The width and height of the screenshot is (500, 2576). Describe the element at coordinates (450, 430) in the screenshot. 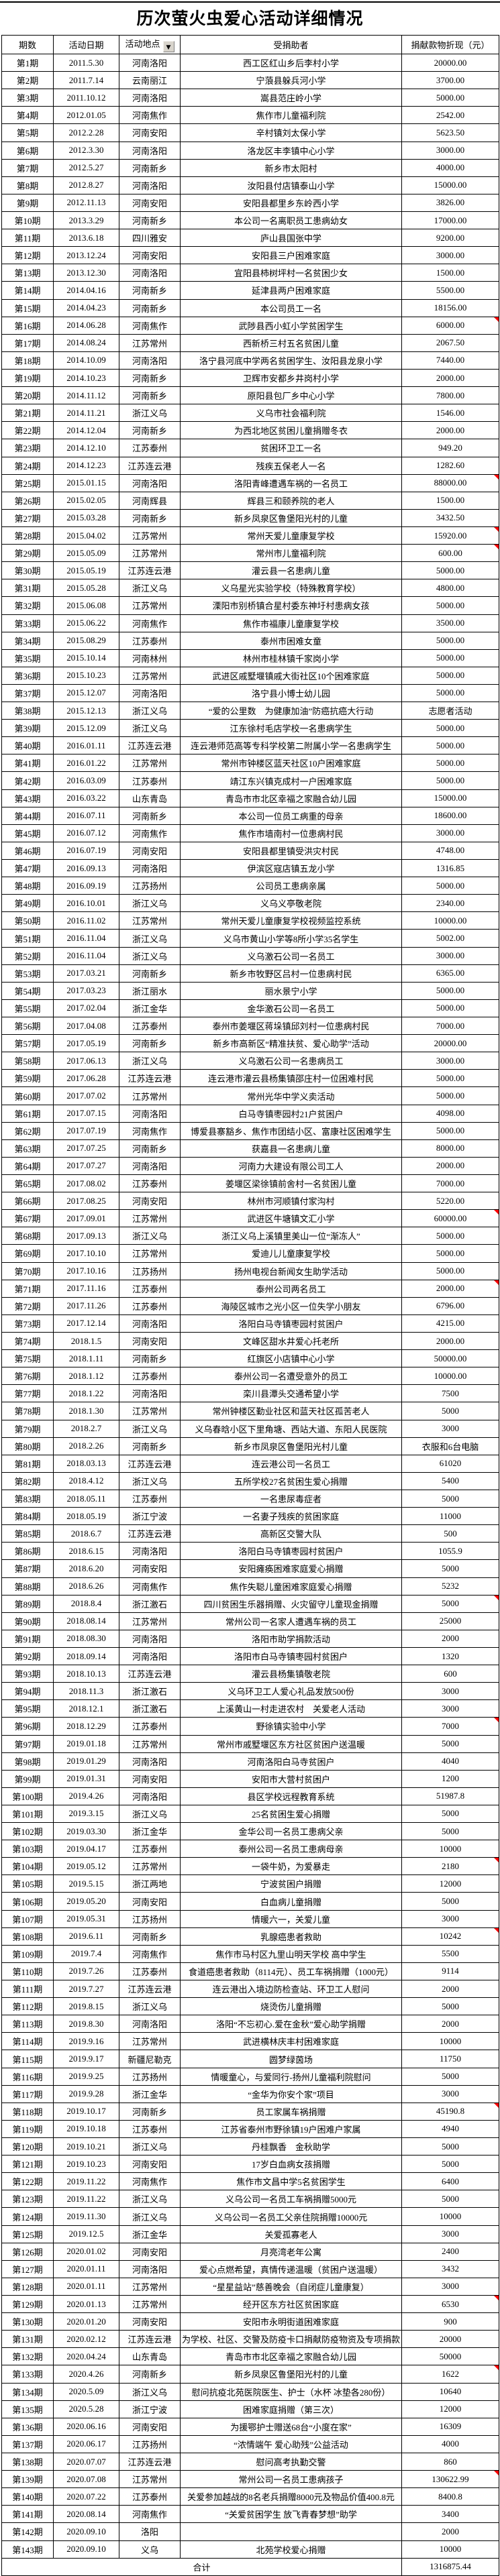

I see `value-cell: 2000.00` at that location.